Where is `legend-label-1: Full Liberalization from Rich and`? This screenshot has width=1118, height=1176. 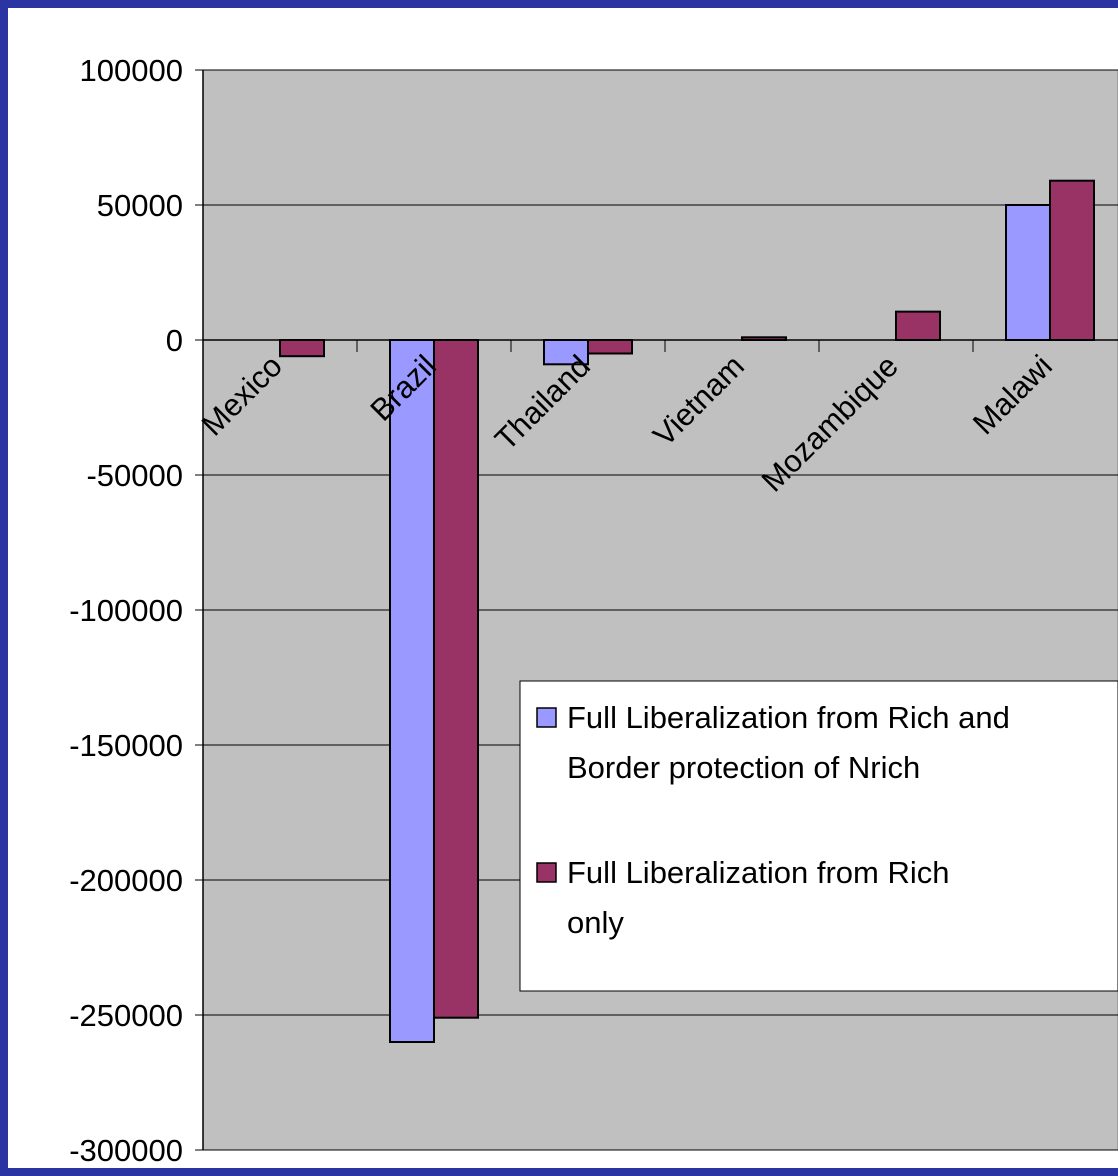
legend-label-1: Full Liberalization from Rich and is located at coordinates (788, 717).